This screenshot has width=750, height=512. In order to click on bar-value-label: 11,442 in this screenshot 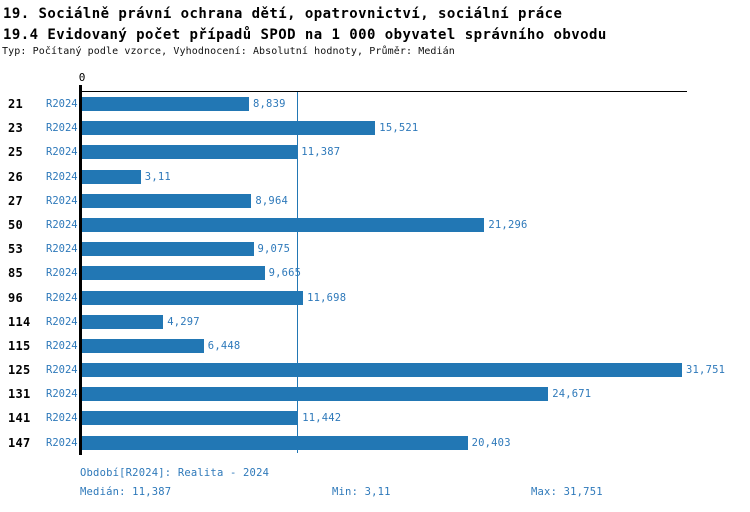, I will do `click(322, 418)`.